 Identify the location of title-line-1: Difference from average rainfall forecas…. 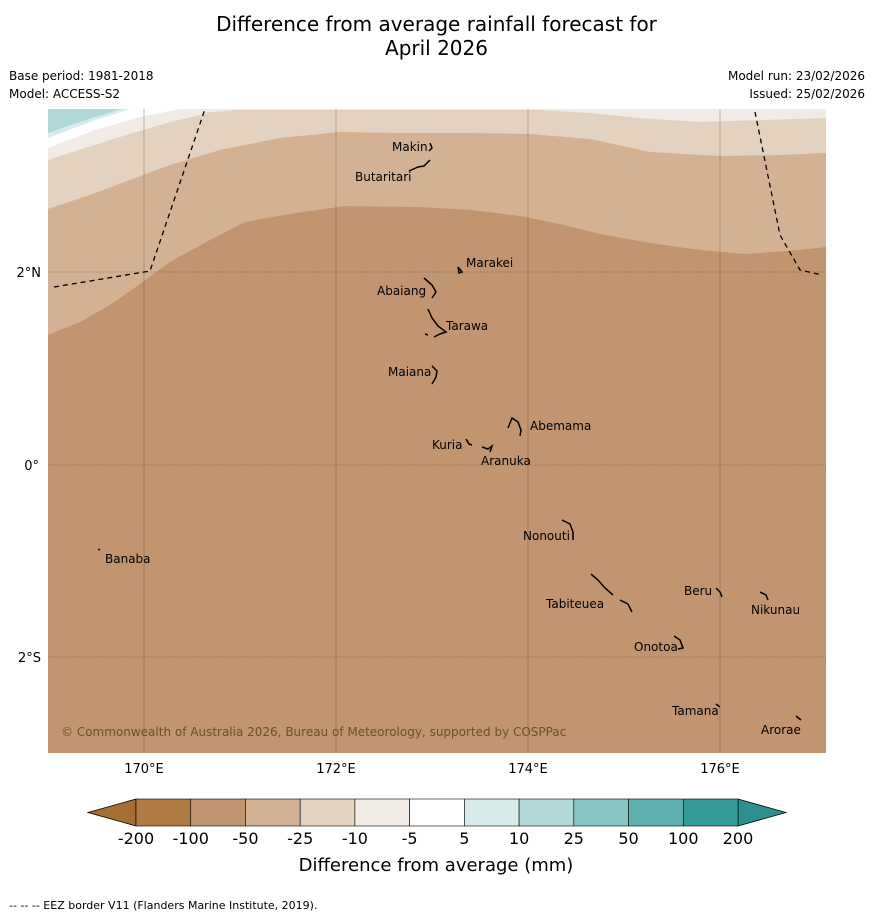
(436, 24).